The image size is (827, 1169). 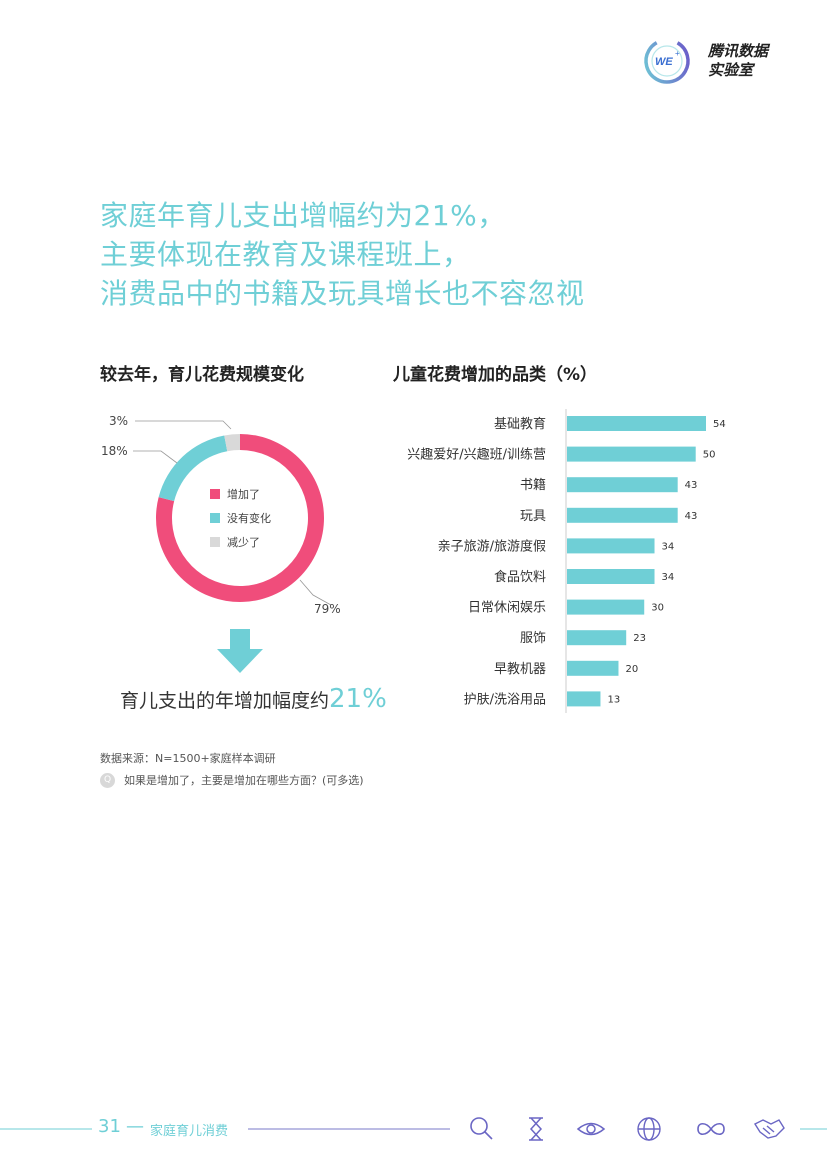 I want to click on bar-value-label-0: 54, so click(x=719, y=424).